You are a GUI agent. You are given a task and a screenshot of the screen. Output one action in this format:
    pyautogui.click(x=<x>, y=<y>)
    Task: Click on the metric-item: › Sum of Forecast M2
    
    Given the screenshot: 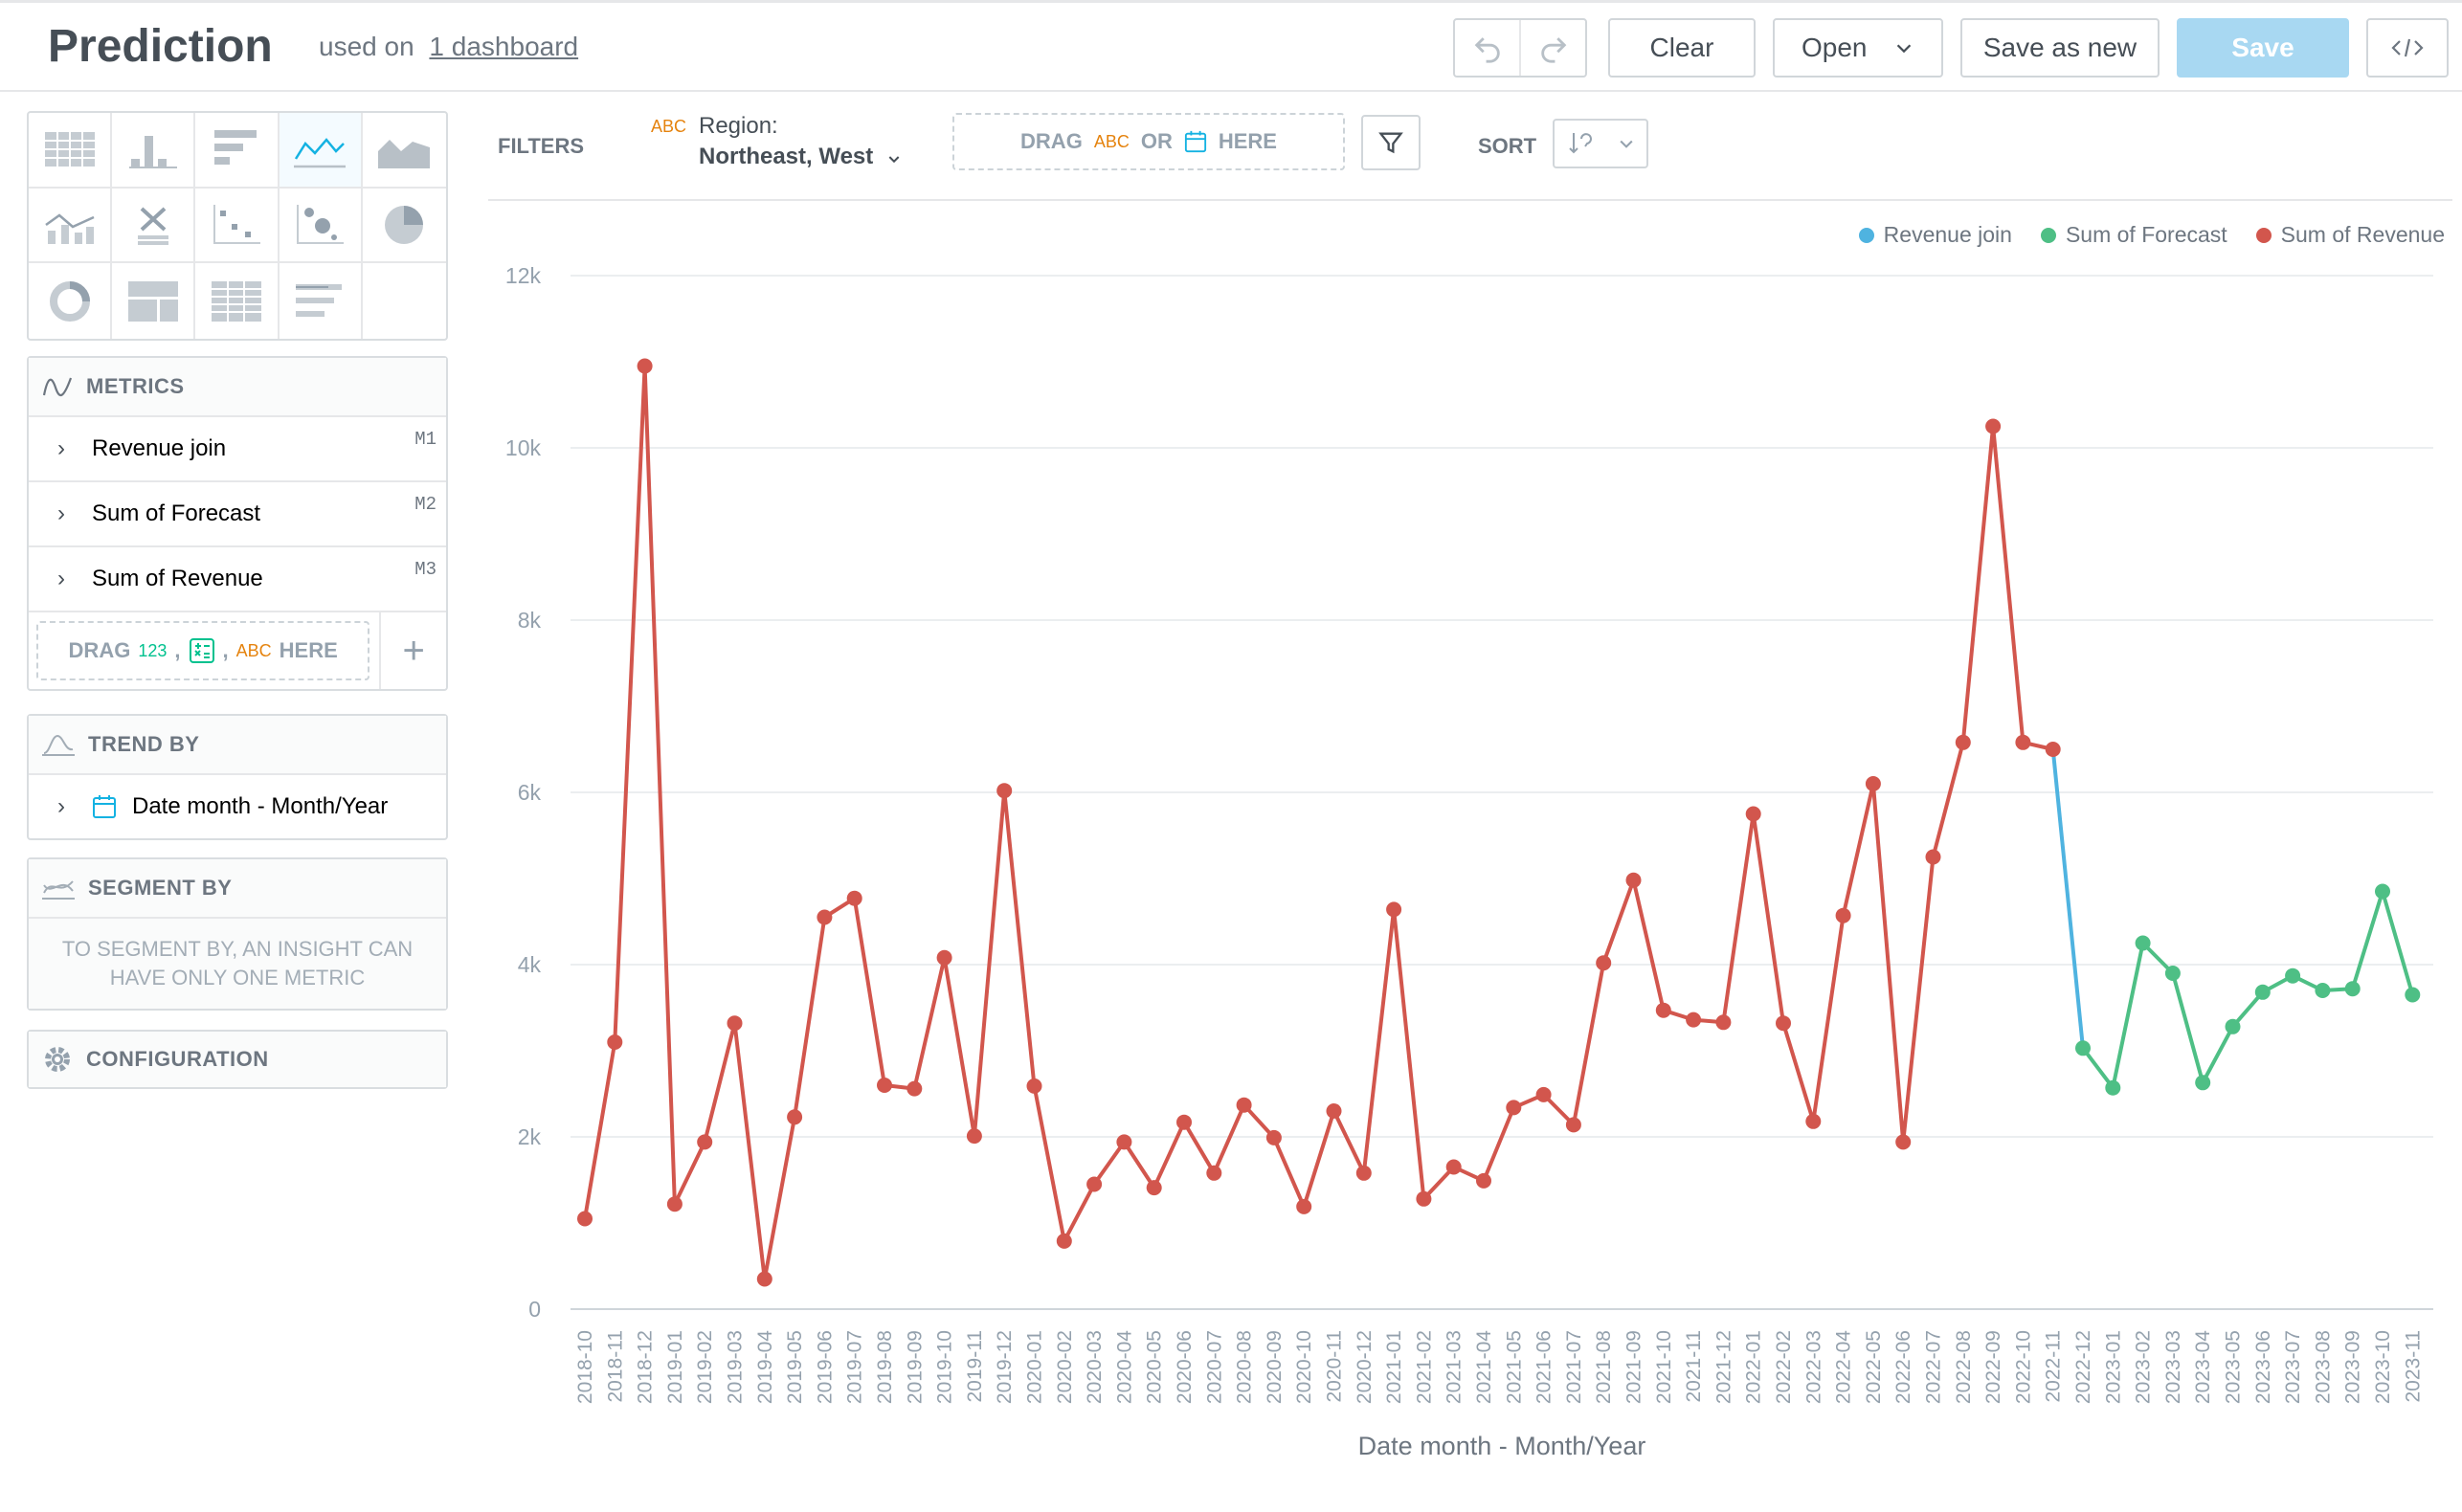 What is the action you would take?
    pyautogui.click(x=237, y=512)
    